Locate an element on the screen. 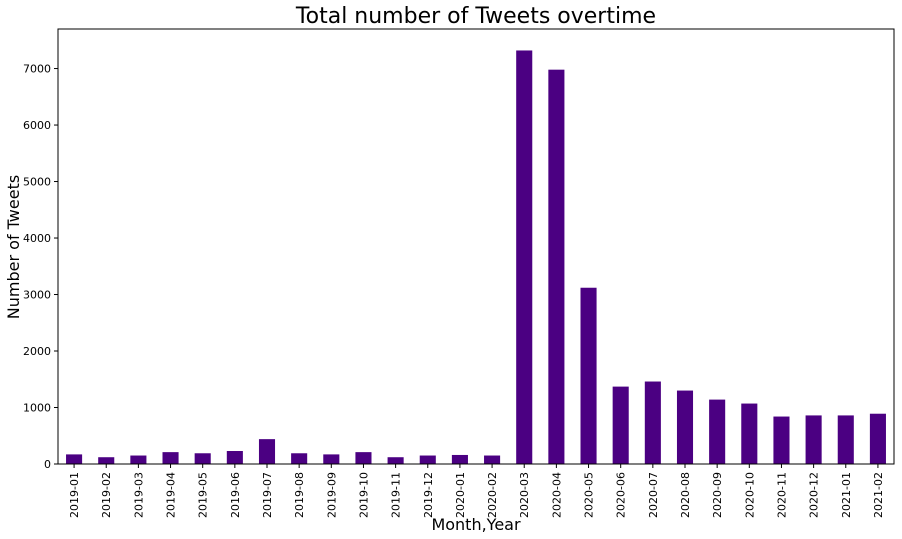 The height and width of the screenshot is (539, 902). x-tick-label: 2020-04 is located at coordinates (556, 495).